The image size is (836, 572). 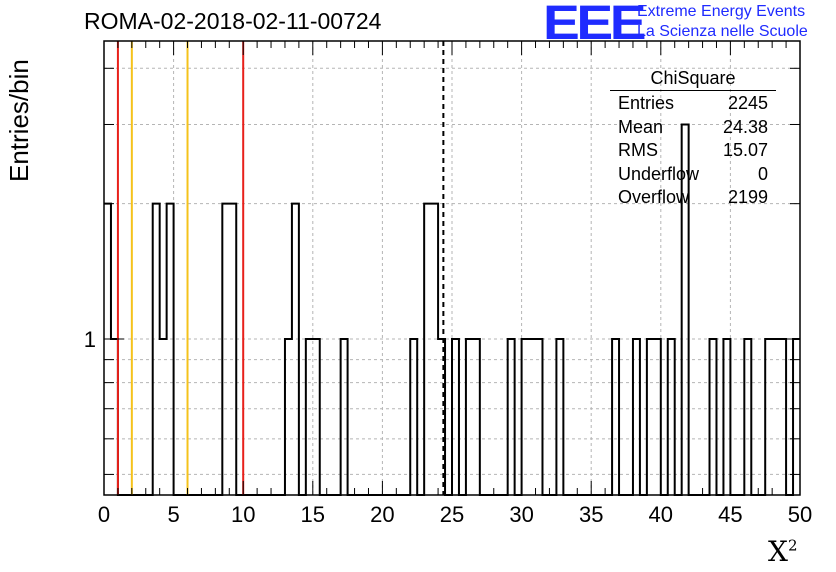 I want to click on y-tick-labels: 1, so click(x=90, y=339).